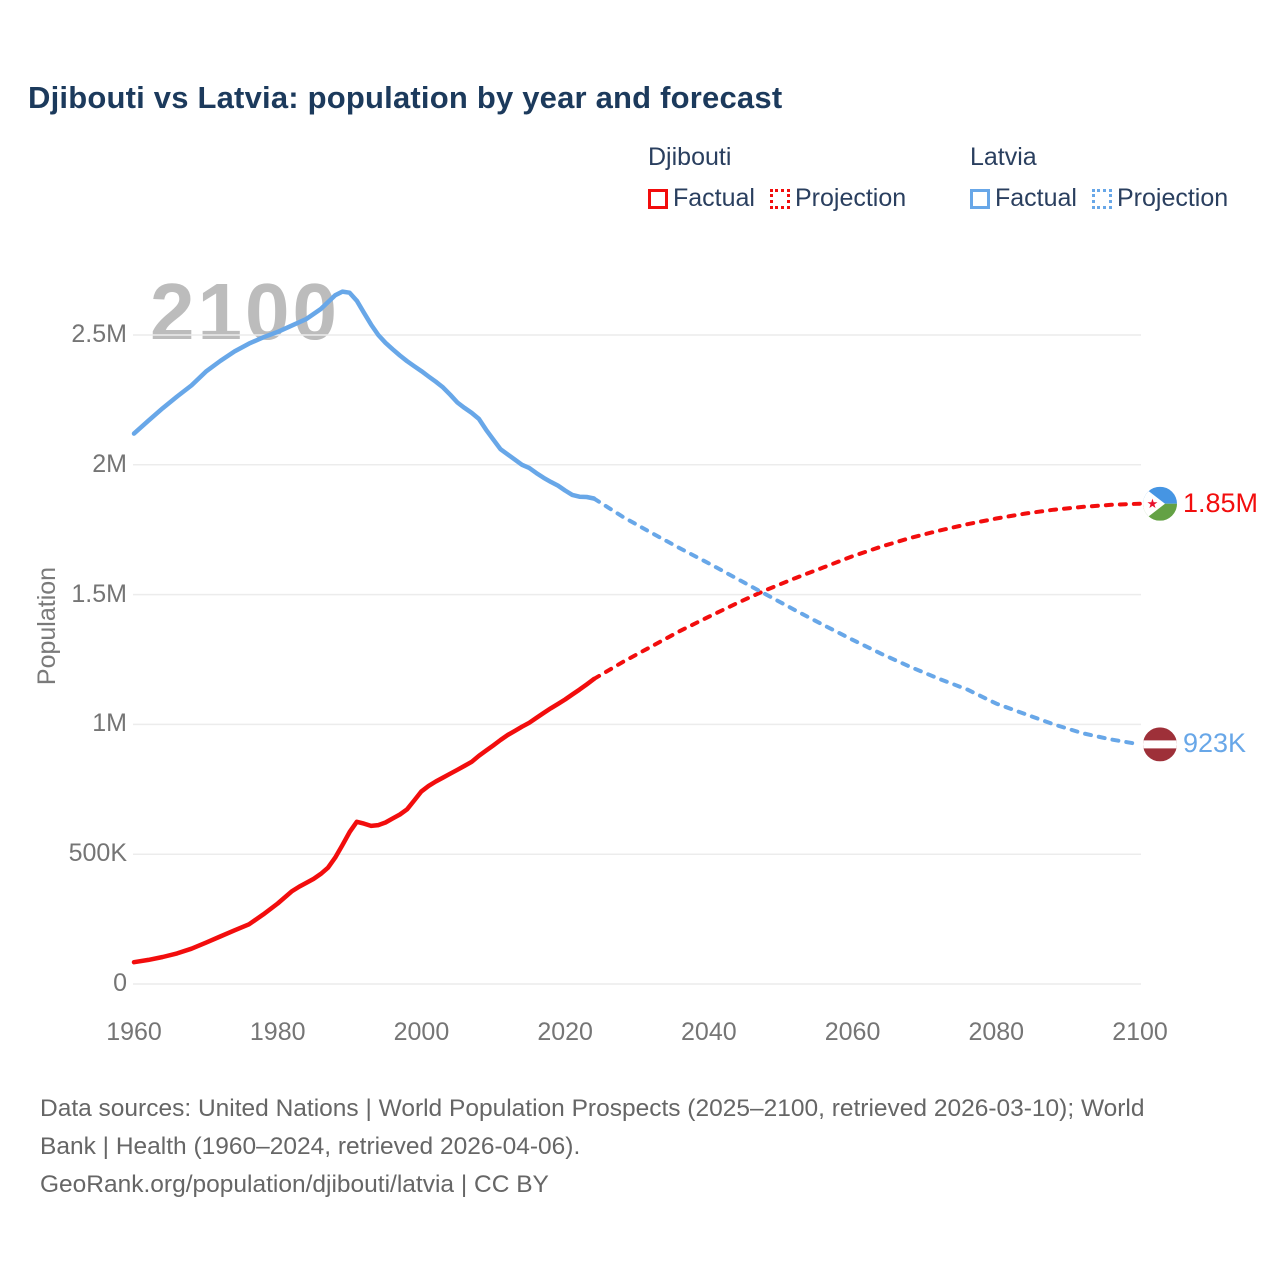 The image size is (1280, 1280). I want to click on x-tick-label: 1980, so click(277, 1032).